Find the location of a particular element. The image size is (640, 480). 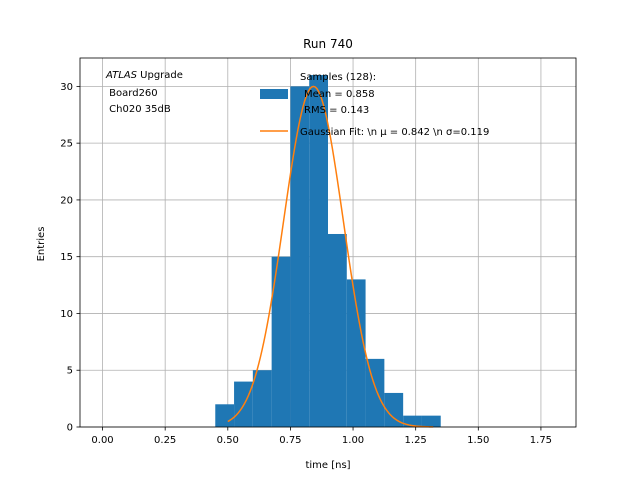

legend-rms-label: RMS = 0.143 is located at coordinates (336, 110).